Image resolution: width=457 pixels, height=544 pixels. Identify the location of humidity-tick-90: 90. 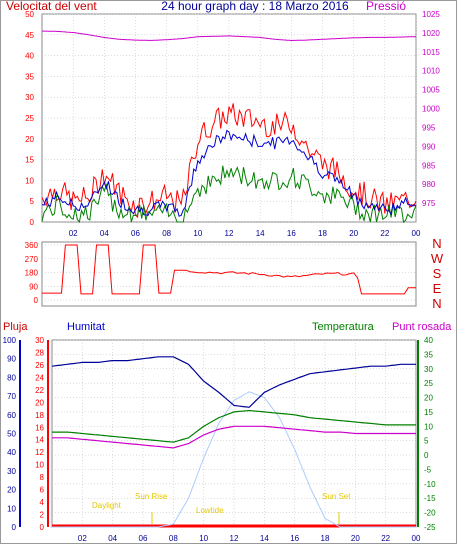
(11, 359).